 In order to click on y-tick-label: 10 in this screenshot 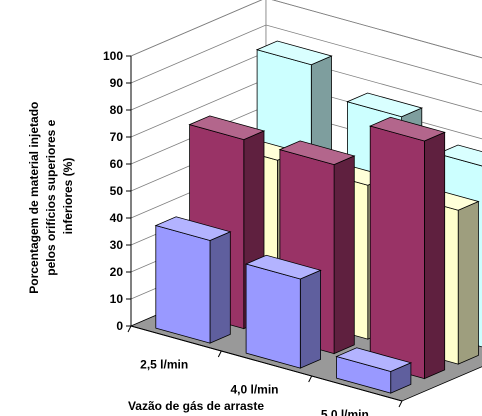, I will do `click(117, 299)`.